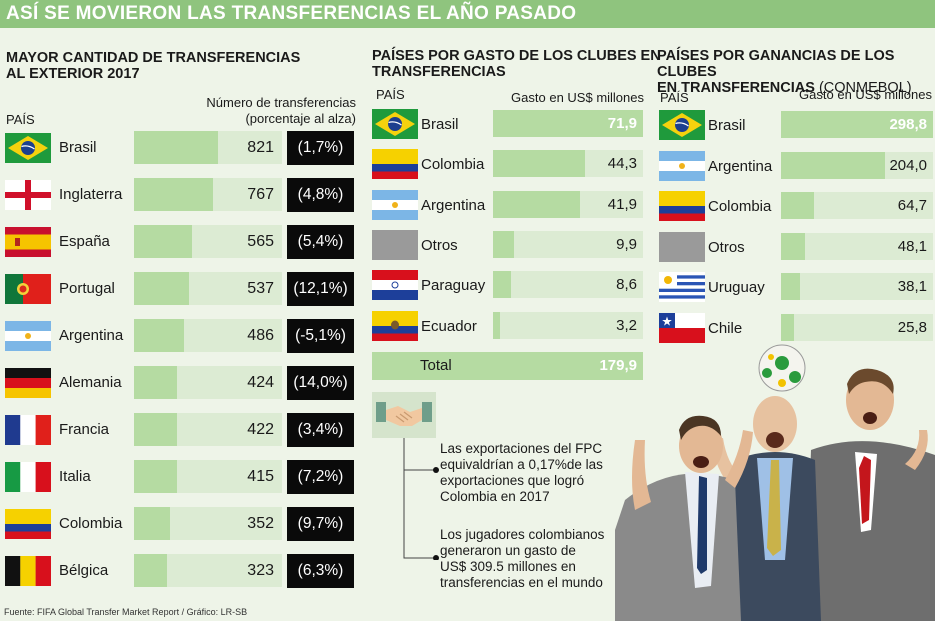 The width and height of the screenshot is (935, 621). What do you see at coordinates (300, 118) in the screenshot?
I see `left-col-value-line2: (porcentaje al alza)` at bounding box center [300, 118].